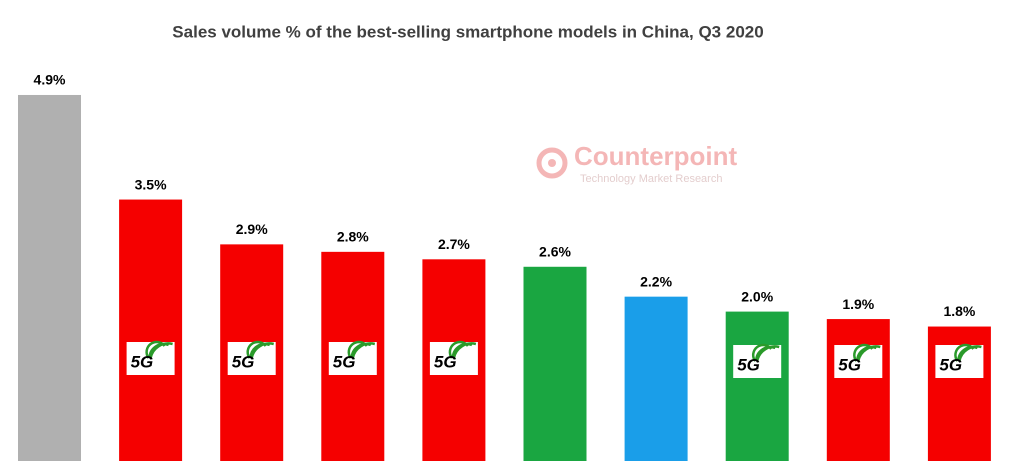 The image size is (1024, 461). I want to click on value-label: 2.9%, so click(252, 229).